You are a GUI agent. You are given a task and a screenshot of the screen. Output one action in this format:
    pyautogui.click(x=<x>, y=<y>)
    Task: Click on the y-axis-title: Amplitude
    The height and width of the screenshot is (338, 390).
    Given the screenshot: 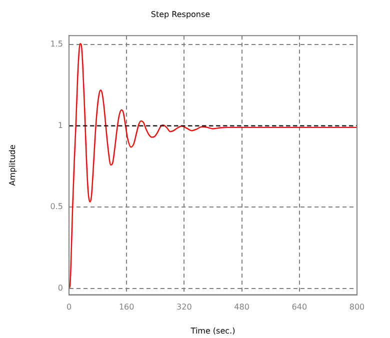 What is the action you would take?
    pyautogui.click(x=12, y=165)
    